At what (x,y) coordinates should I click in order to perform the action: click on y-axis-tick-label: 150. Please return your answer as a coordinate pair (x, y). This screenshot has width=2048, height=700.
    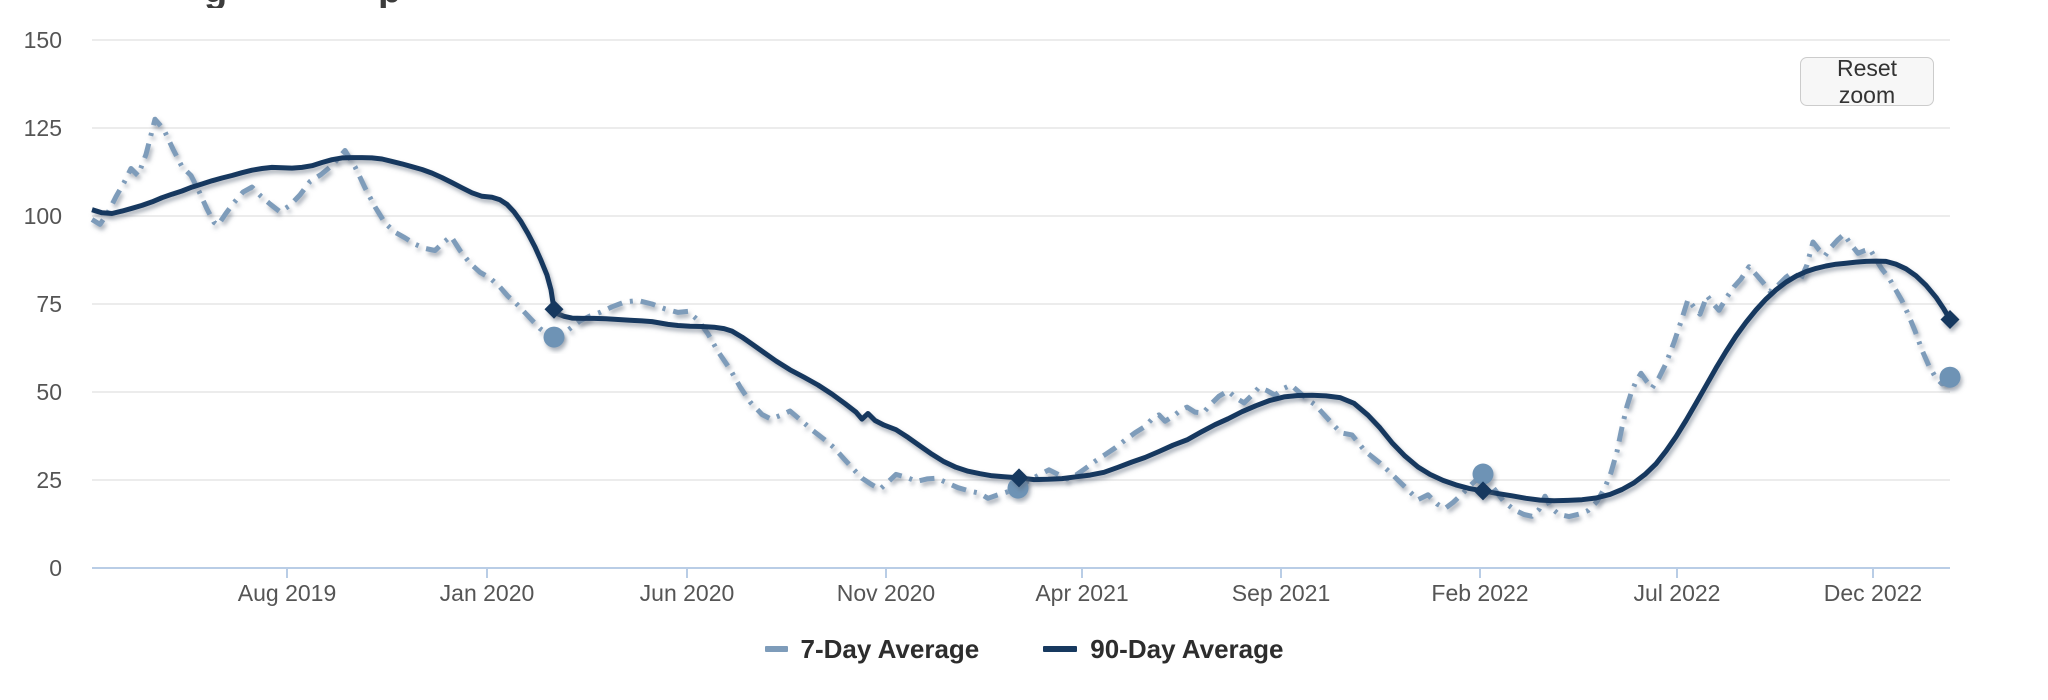
    Looking at the image, I should click on (43, 40).